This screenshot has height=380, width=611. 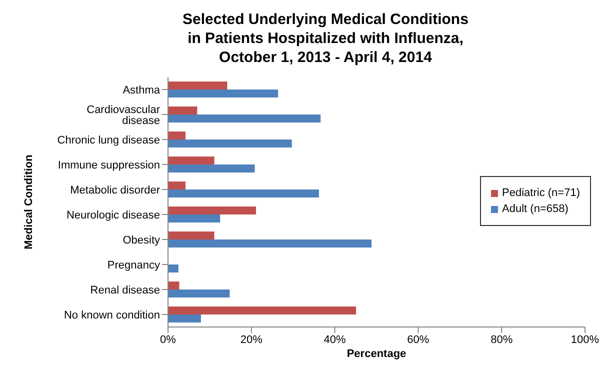 I want to click on chart-title: Selected Underlying Medical Conditions in Patients Hospitalized with Influenza, October 1, 2013 - April 4, 2014, so click(x=326, y=38).